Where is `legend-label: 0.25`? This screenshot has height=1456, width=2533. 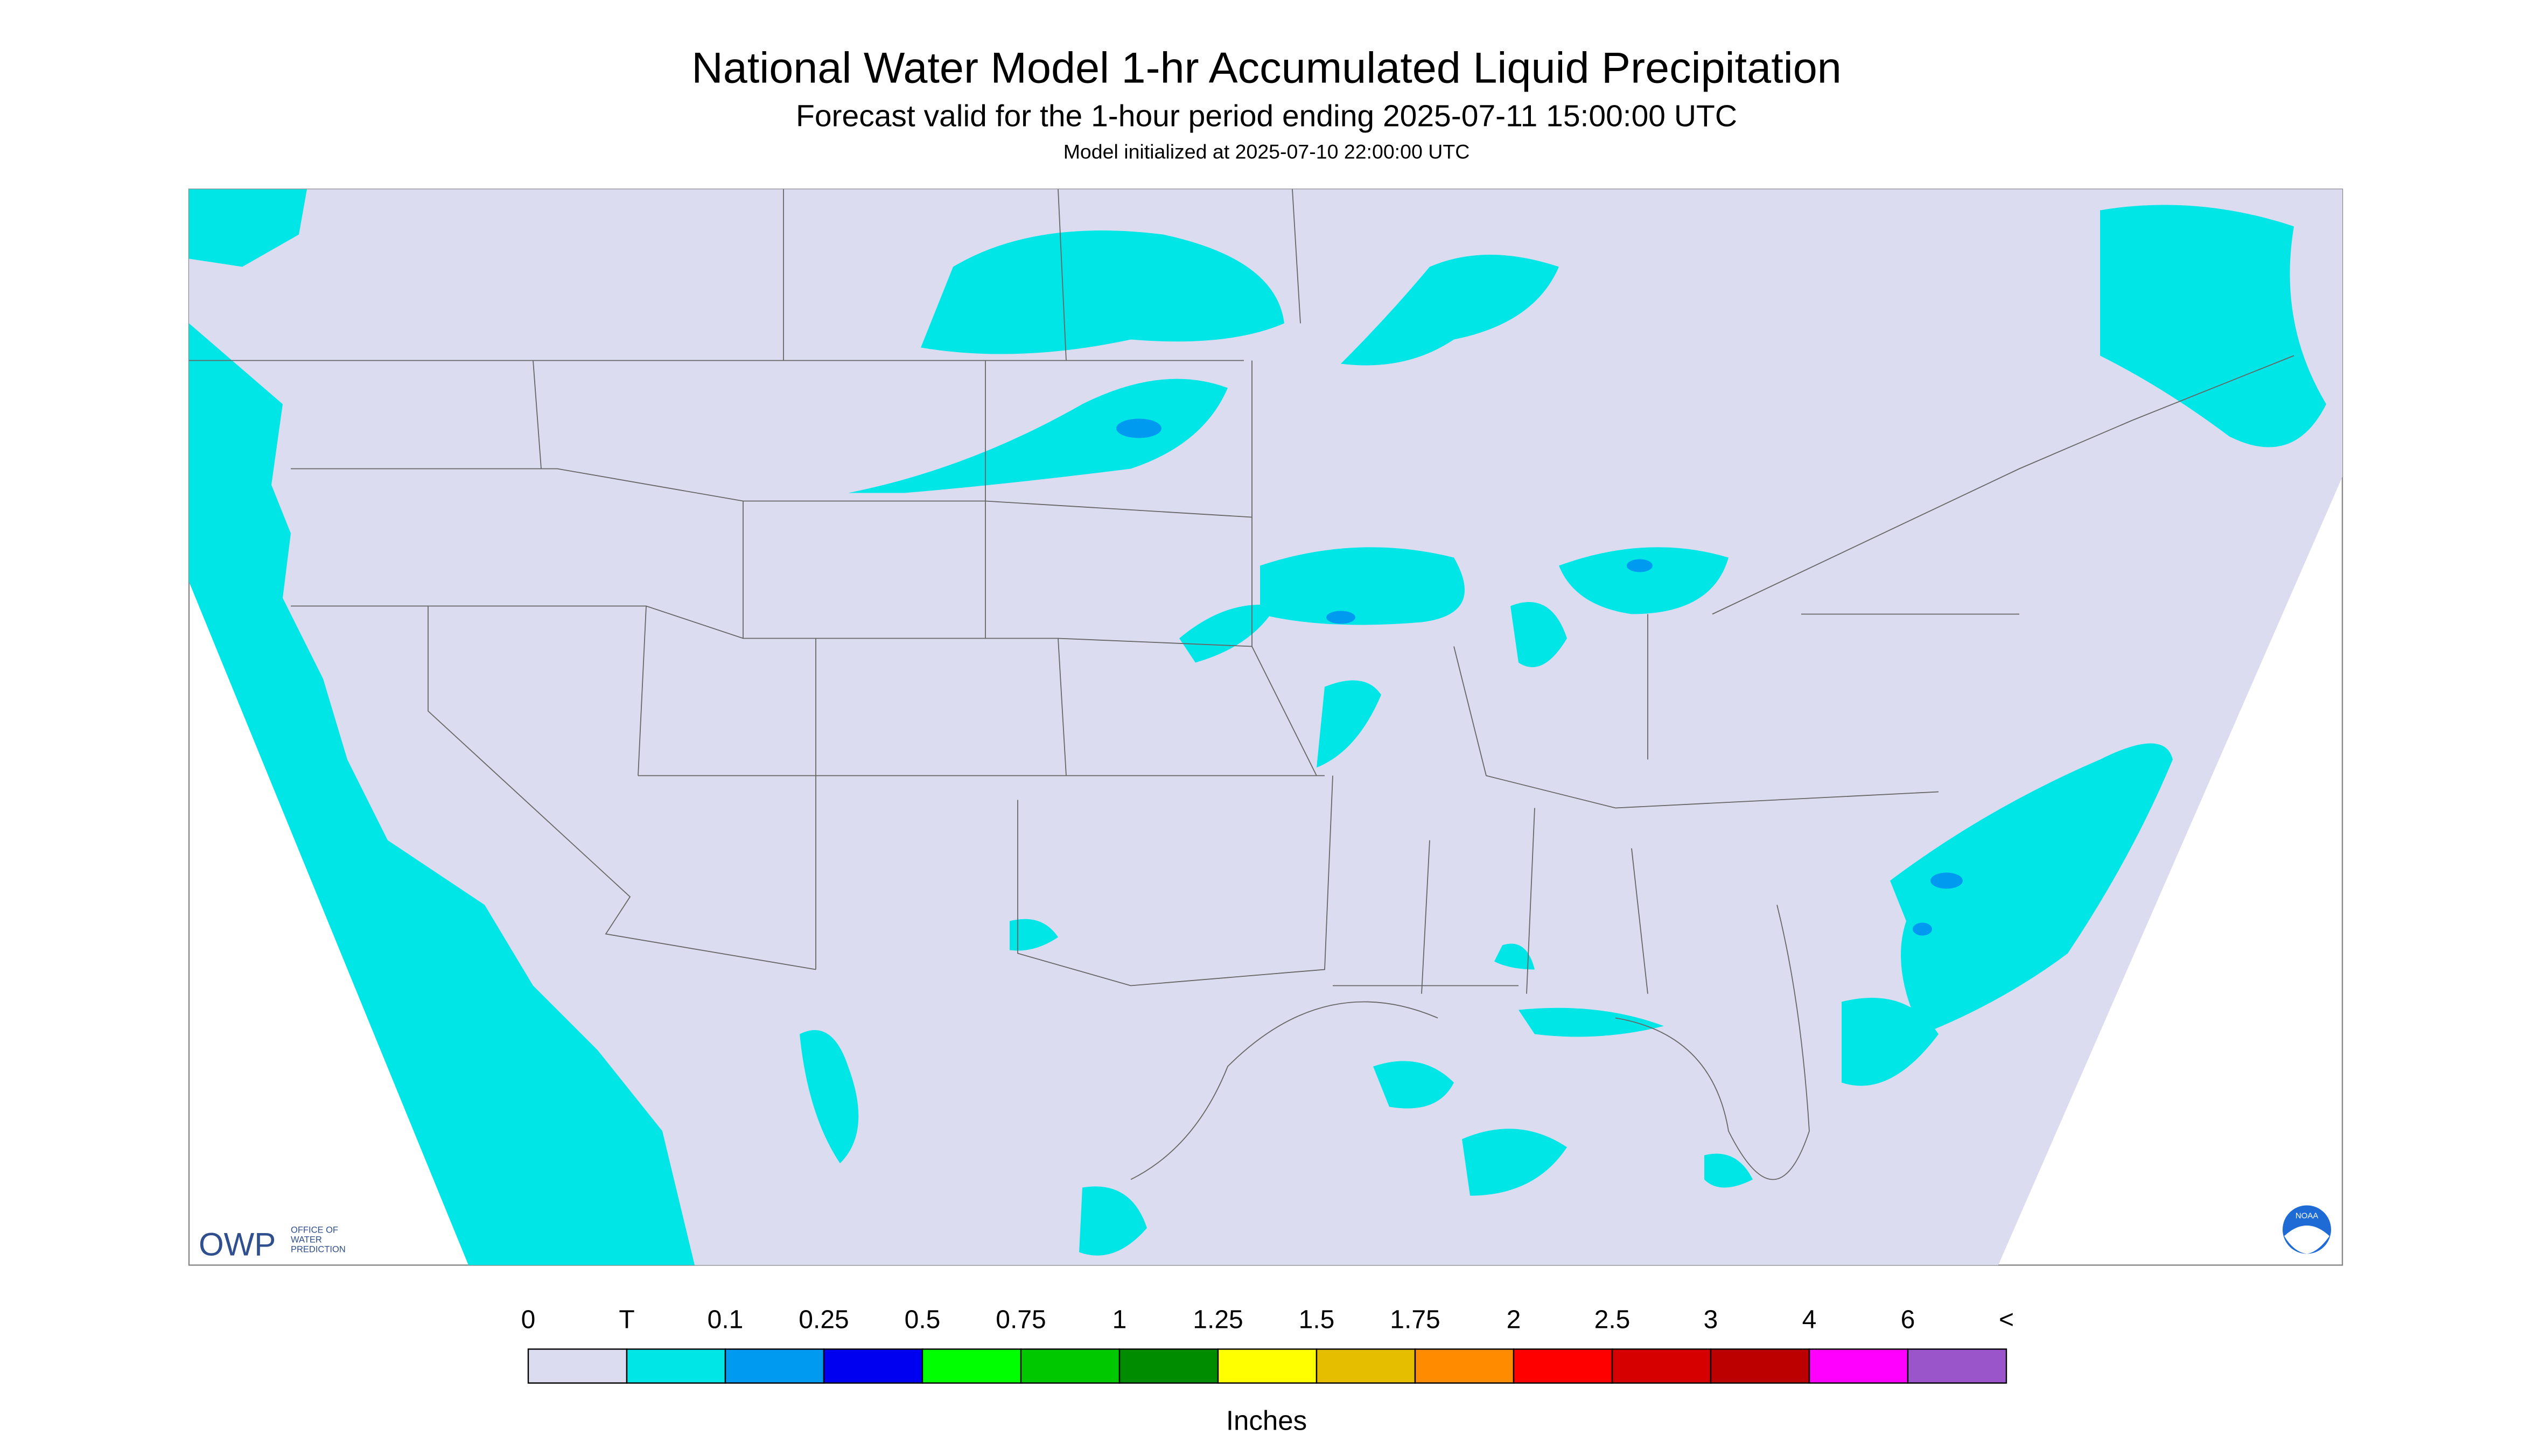 legend-label: 0.25 is located at coordinates (824, 1320).